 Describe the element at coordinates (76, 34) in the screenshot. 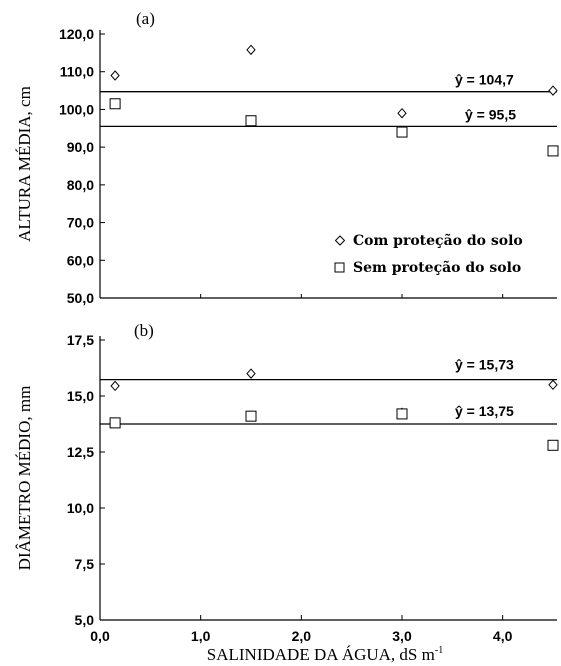

I see `y-tick-label: 120,0` at that location.